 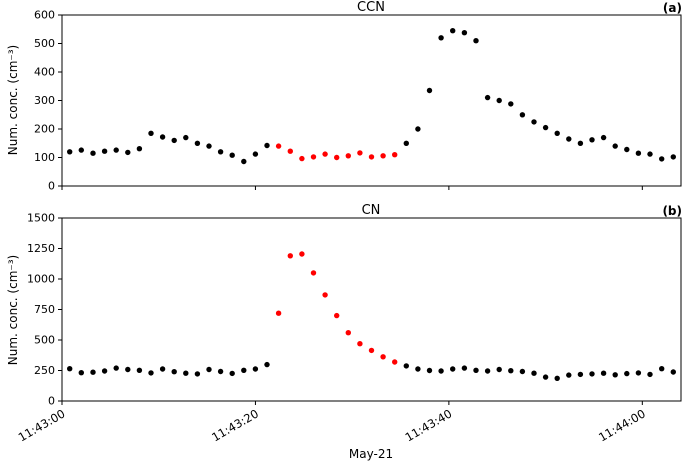 I want to click on svg-text: 300, so click(x=44, y=100).